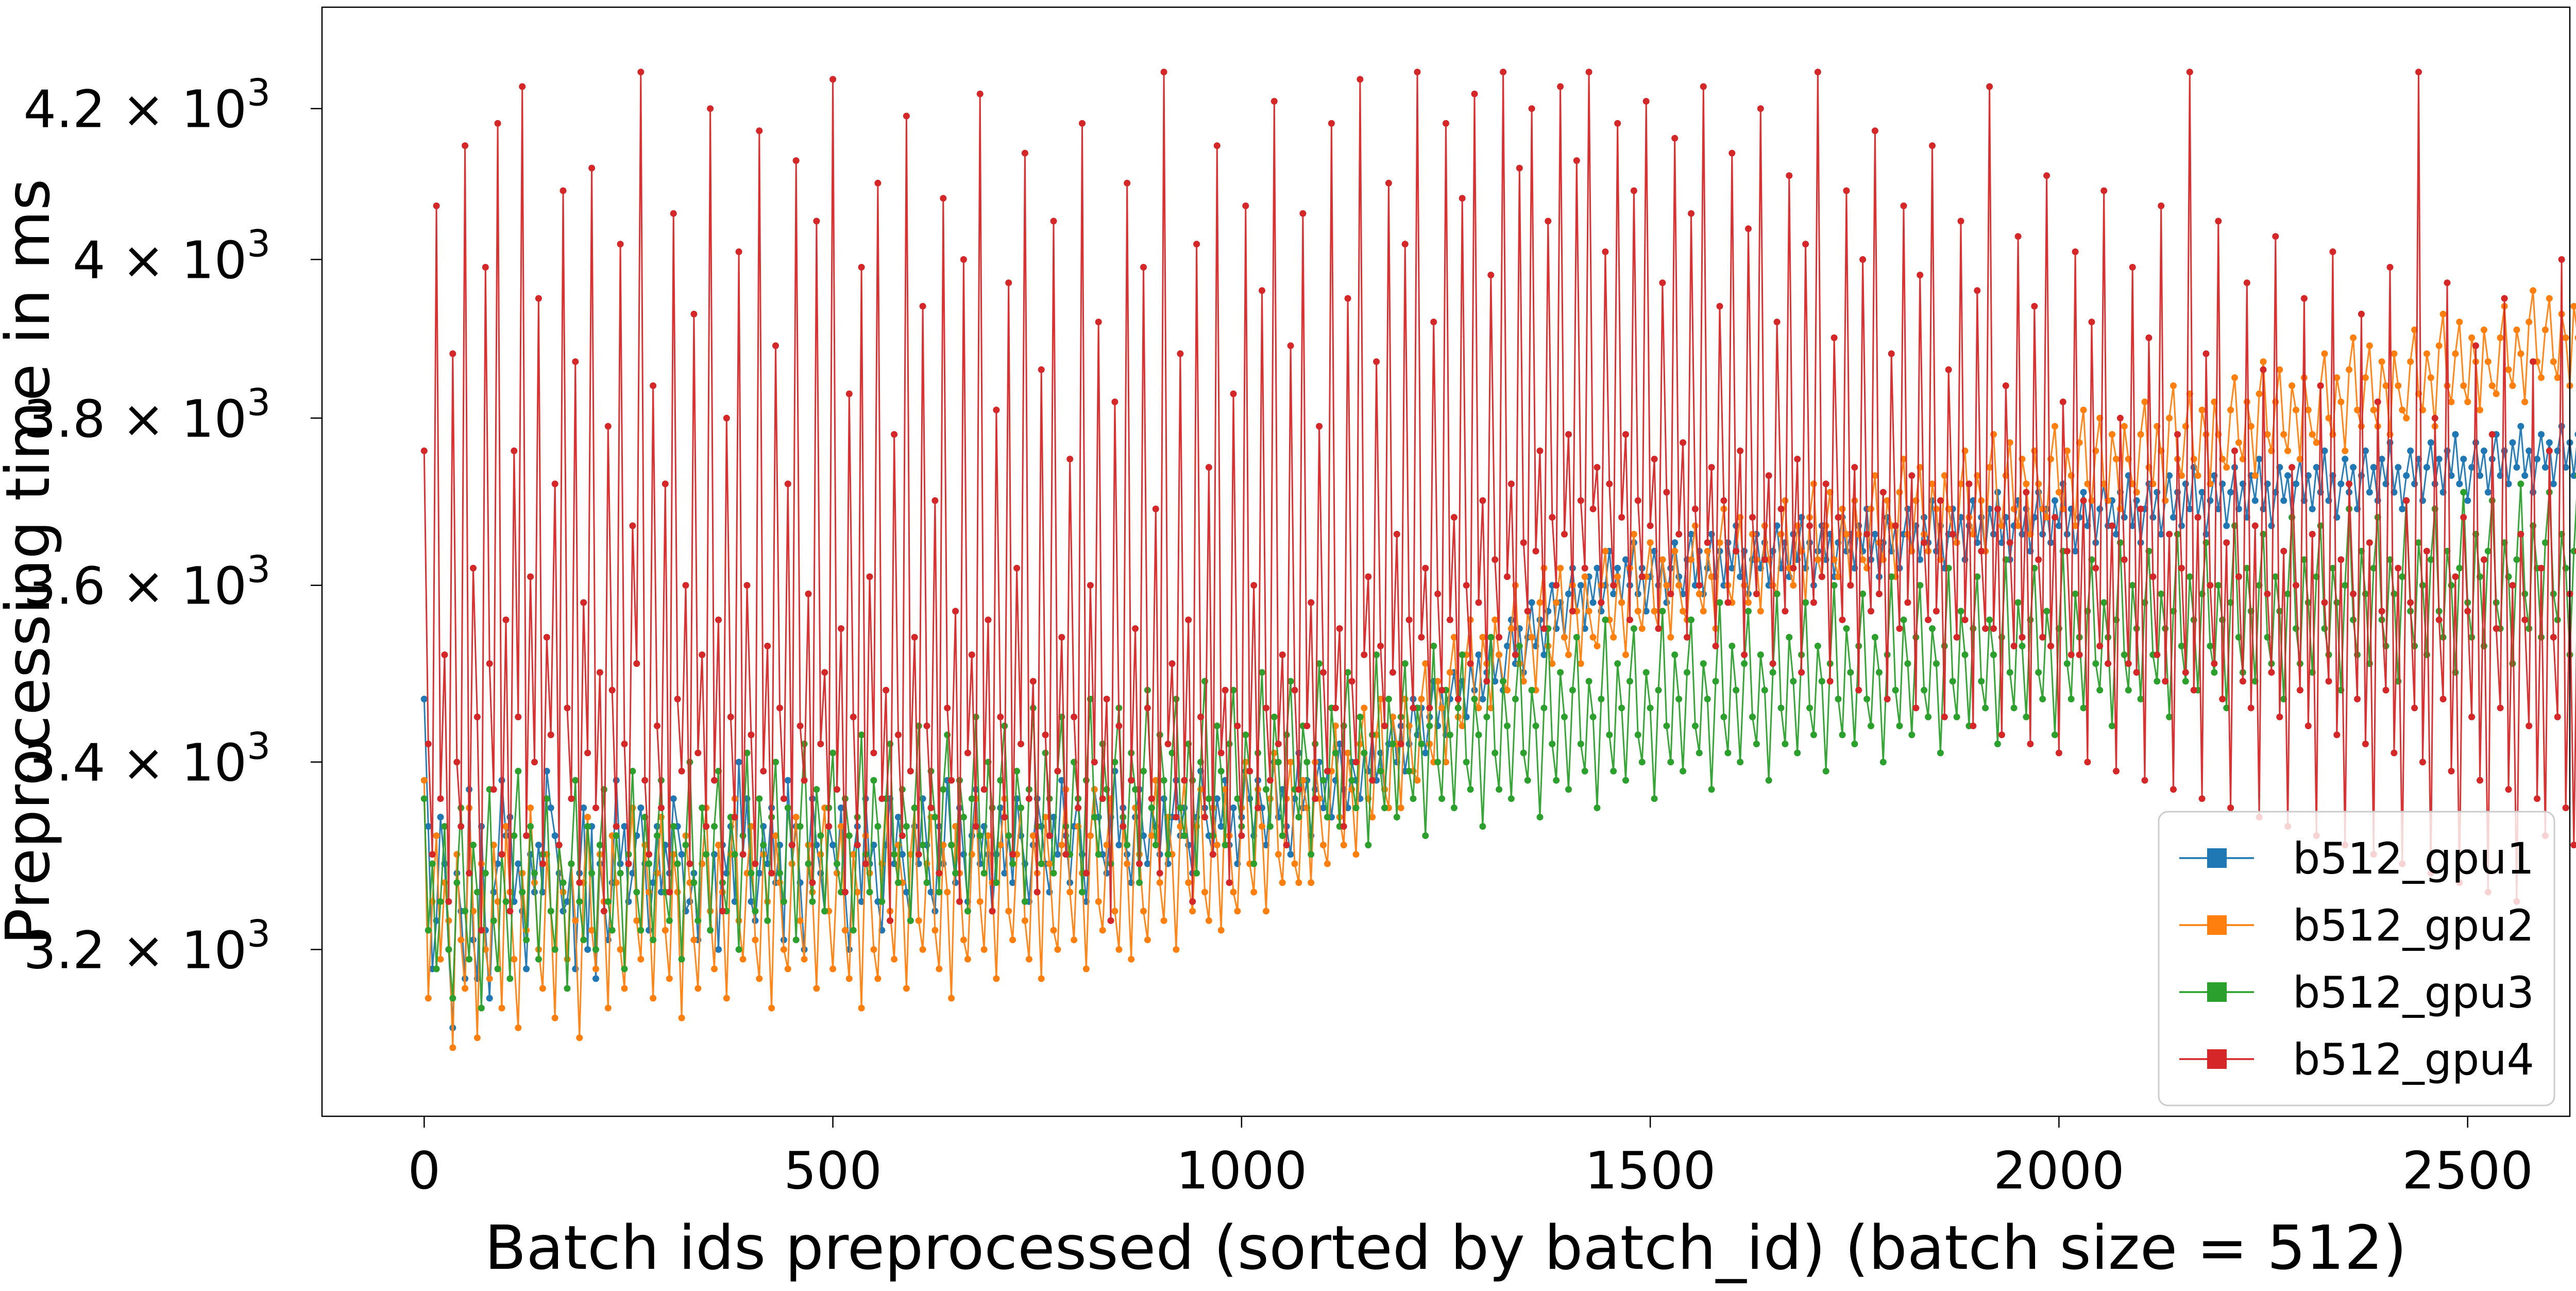 Image resolution: width=2576 pixels, height=1291 pixels. I want to click on legend-item-b512_gpu2: b512_gpu2, so click(2356, 925).